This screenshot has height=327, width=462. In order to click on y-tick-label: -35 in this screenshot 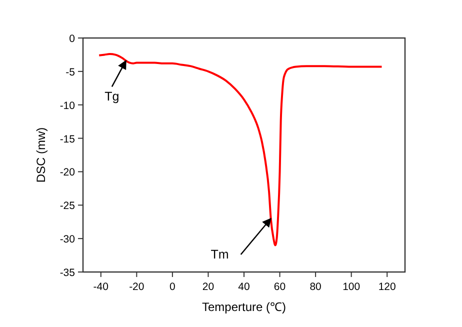, I will do `click(68, 273)`.